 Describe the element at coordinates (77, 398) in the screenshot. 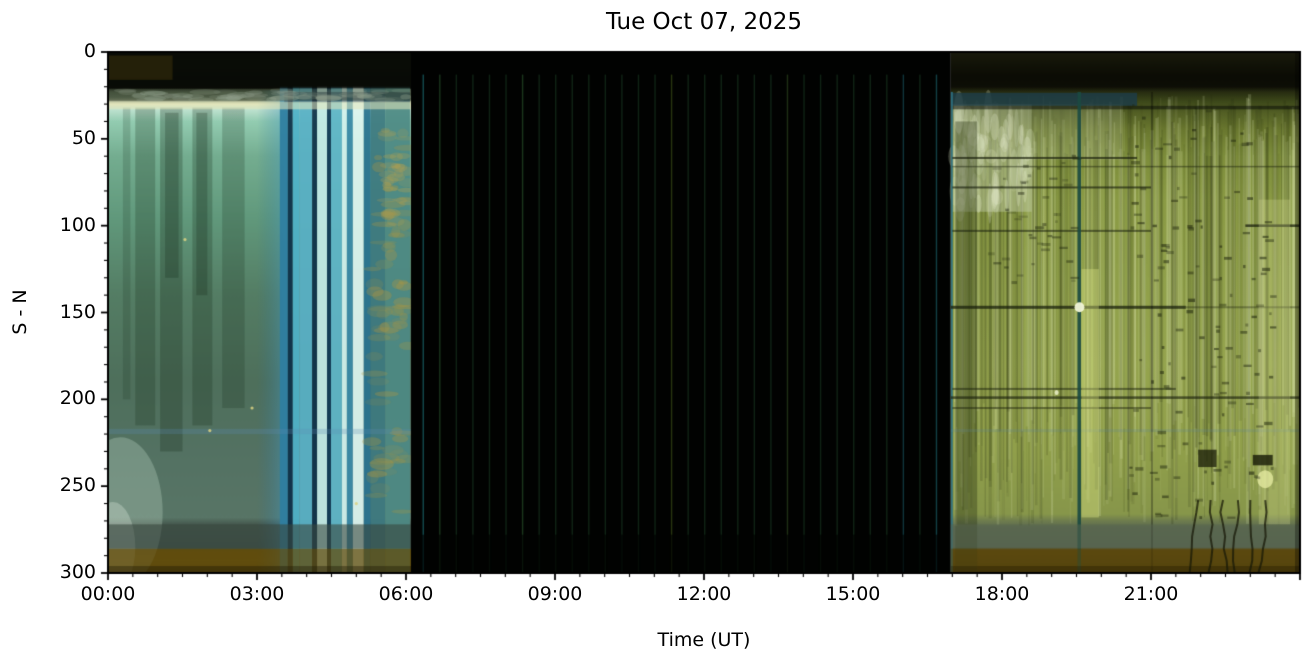

I see `y-tick-label: 200` at that location.